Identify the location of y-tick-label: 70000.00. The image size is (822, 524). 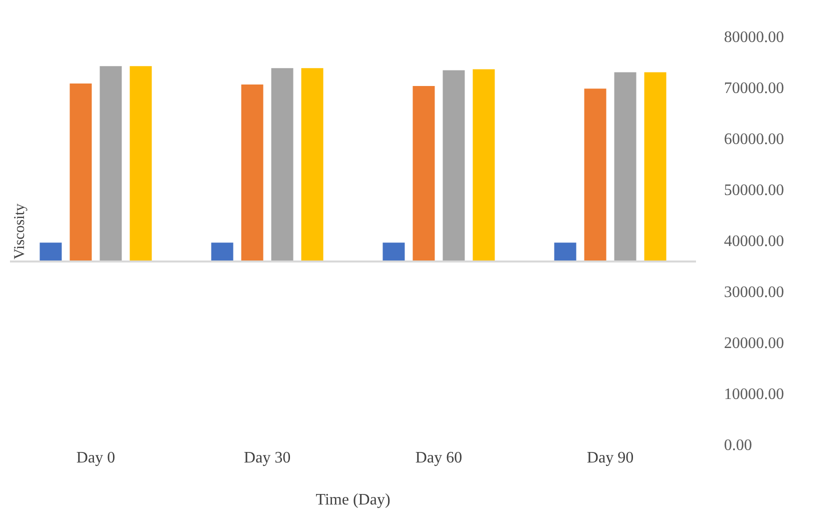
(754, 88).